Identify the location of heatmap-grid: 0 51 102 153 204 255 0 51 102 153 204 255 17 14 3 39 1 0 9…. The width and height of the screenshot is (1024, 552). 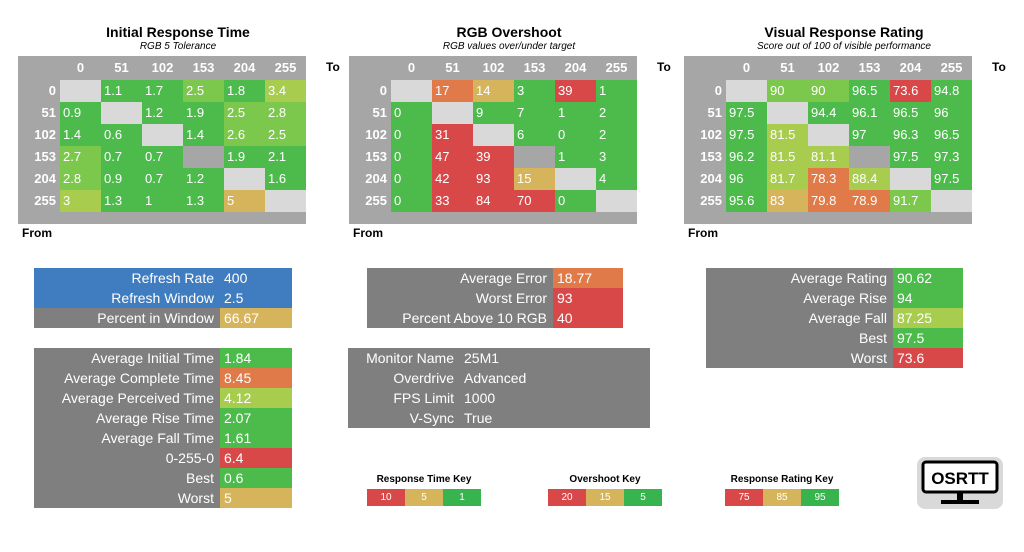
(493, 140).